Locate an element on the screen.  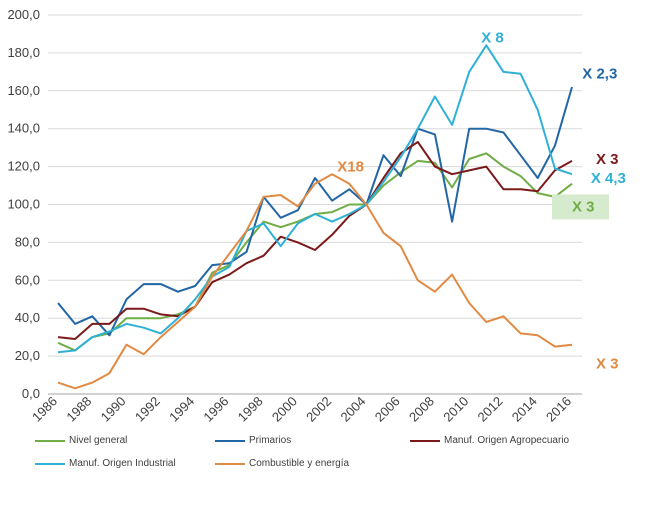
y-tick-label: 40,0 is located at coordinates (27, 317).